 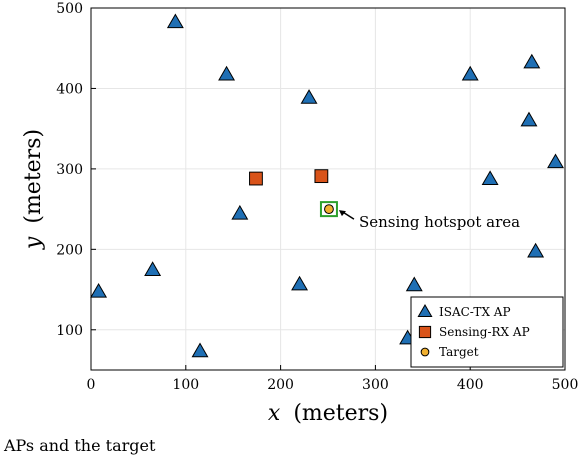 I want to click on y-tick-label: 100, so click(x=69, y=331).